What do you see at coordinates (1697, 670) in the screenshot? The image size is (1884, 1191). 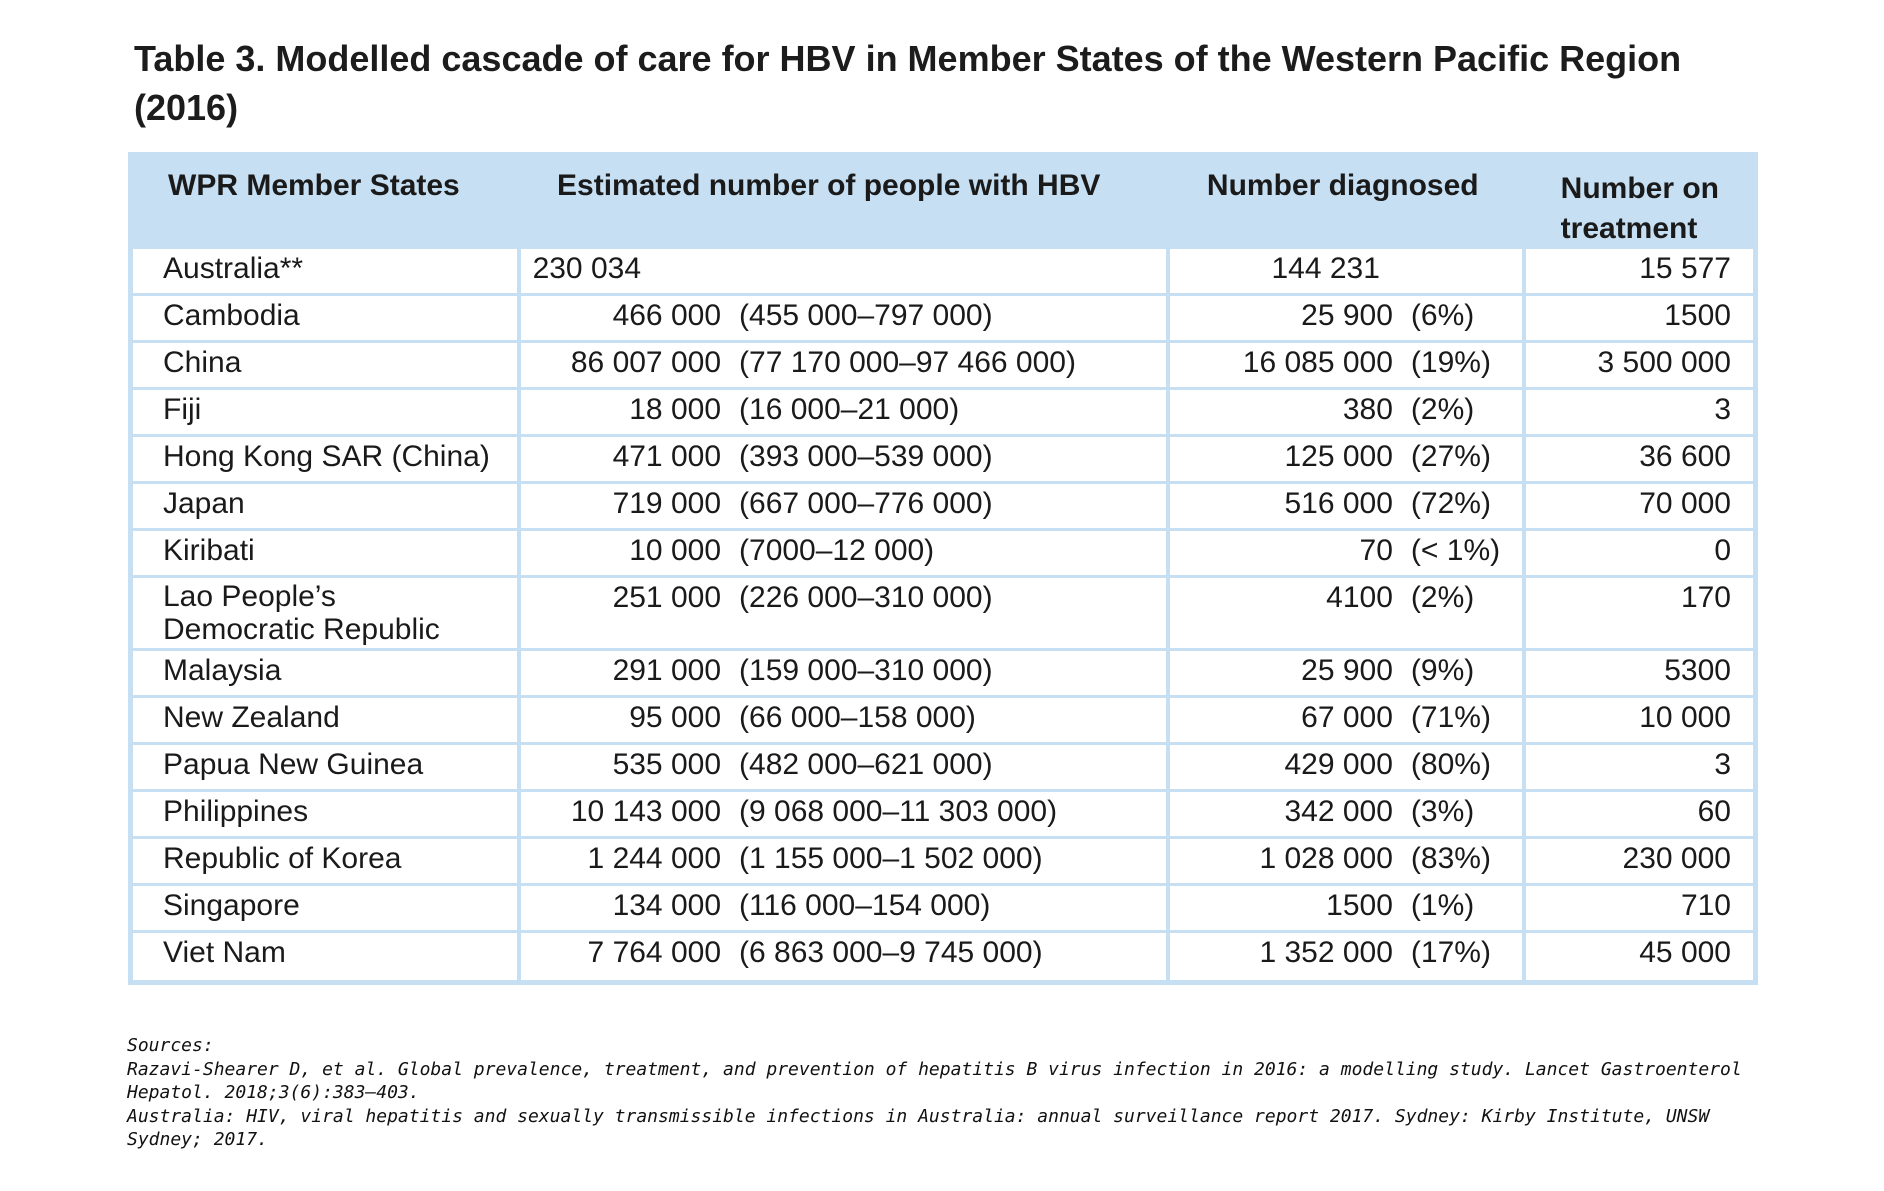 I see `treatment-value: 5300` at bounding box center [1697, 670].